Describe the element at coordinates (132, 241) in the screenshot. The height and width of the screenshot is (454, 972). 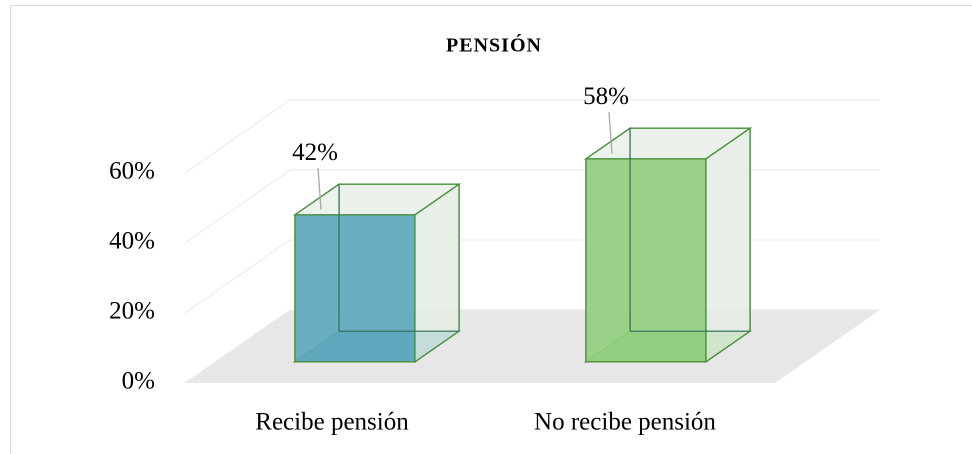
I see `y-tick-label: 40%` at that location.